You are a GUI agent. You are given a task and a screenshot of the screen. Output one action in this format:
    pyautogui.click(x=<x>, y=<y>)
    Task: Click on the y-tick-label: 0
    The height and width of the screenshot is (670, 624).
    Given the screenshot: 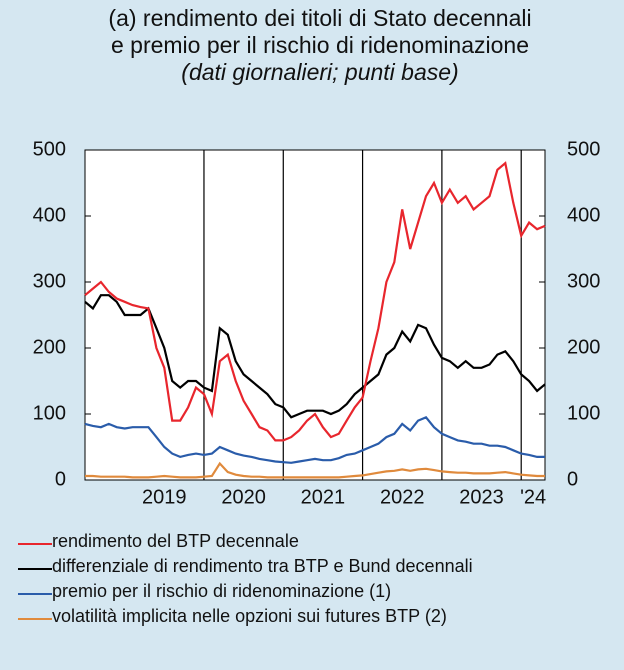 What is the action you would take?
    pyautogui.click(x=60, y=479)
    